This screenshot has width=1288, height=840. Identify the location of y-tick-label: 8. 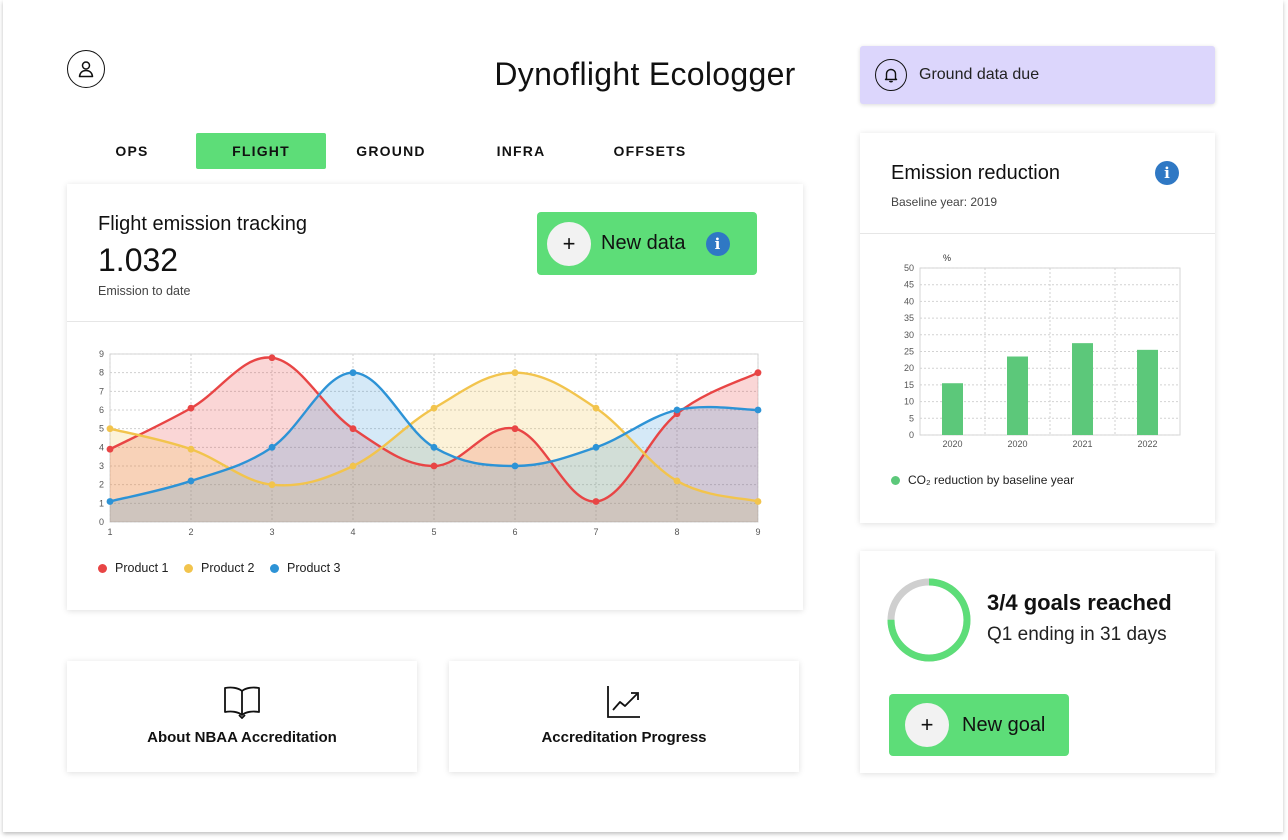
(101, 373).